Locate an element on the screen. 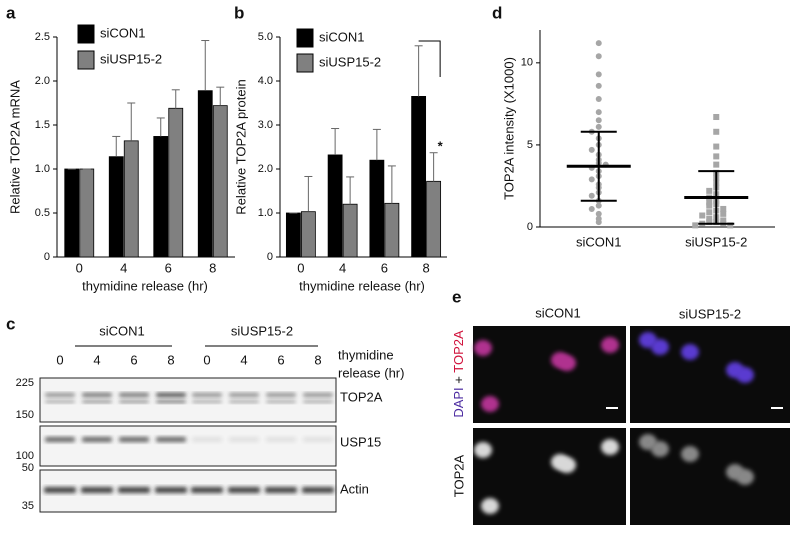  legend-label: siCON1 is located at coordinates (342, 36).